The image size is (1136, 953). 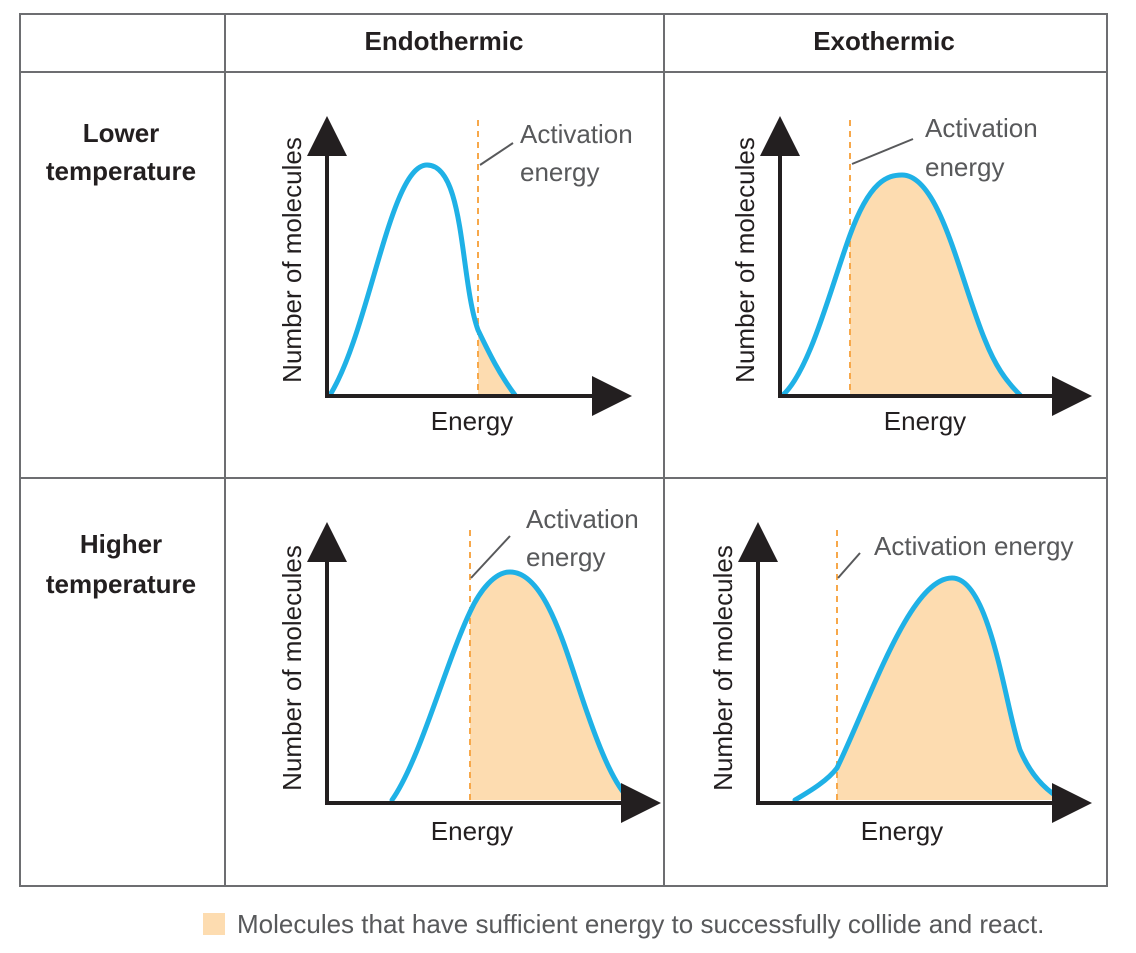 I want to click on annotation-text: Activation energy, so click(x=973, y=546).